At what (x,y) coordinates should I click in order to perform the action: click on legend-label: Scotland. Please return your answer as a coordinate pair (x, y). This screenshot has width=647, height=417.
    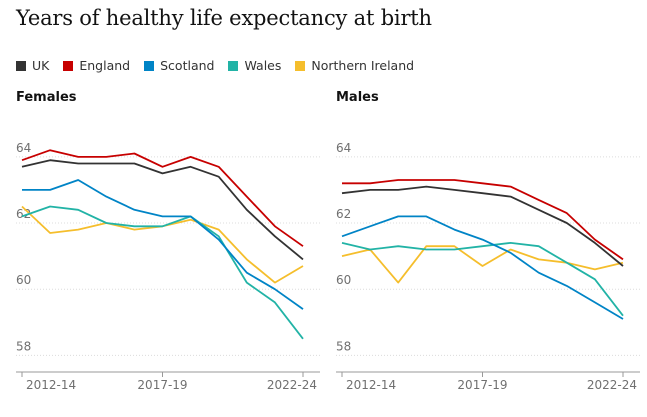
    Looking at the image, I should click on (187, 65).